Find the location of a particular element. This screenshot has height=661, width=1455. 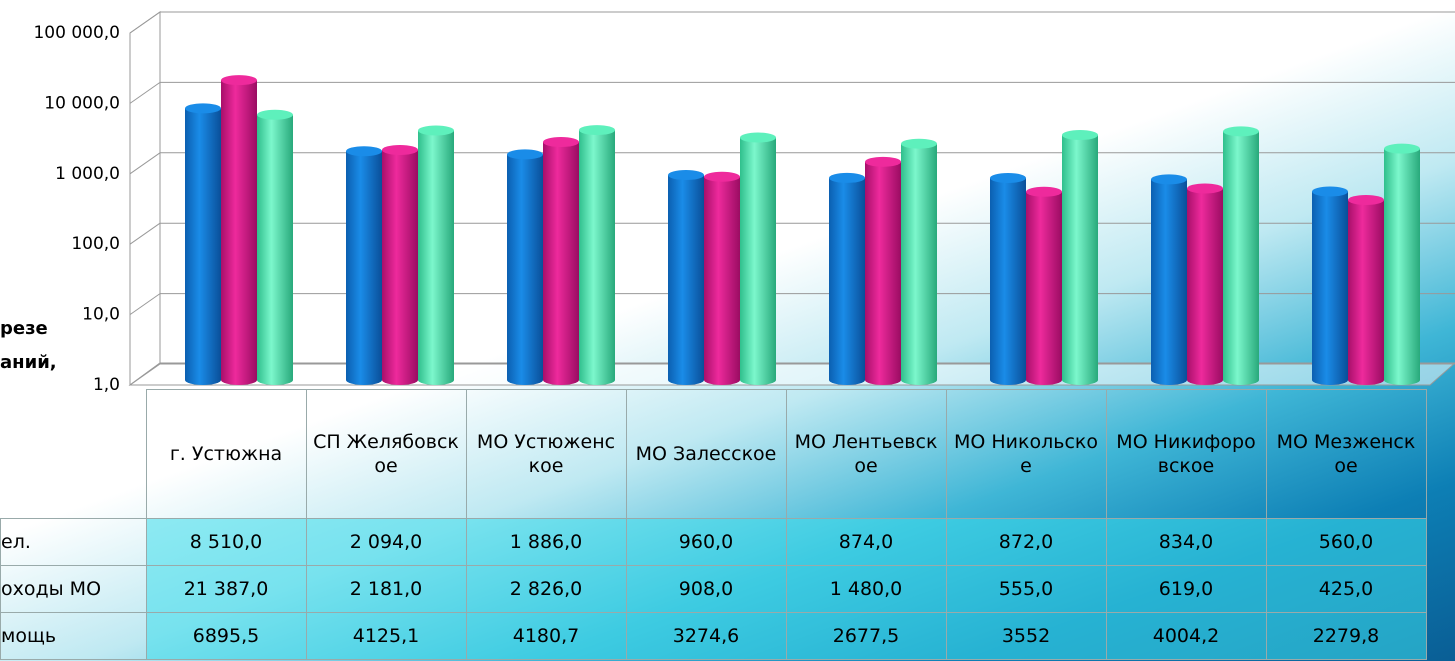

category-label: МО Никифоровское is located at coordinates (1186, 454).